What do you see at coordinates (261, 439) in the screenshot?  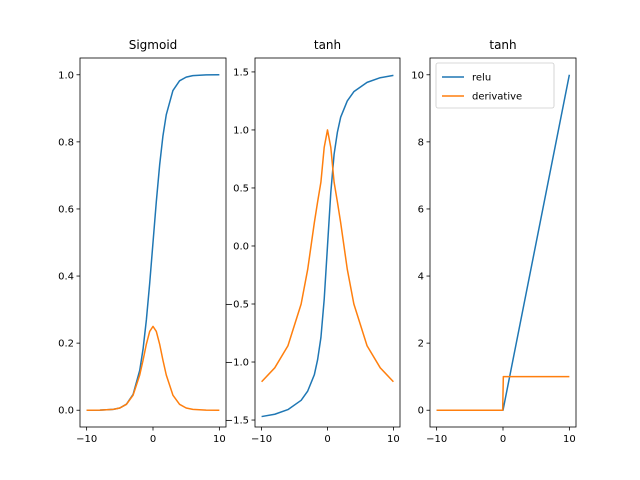 I see `panel-2-x-tick-label: −10` at bounding box center [261, 439].